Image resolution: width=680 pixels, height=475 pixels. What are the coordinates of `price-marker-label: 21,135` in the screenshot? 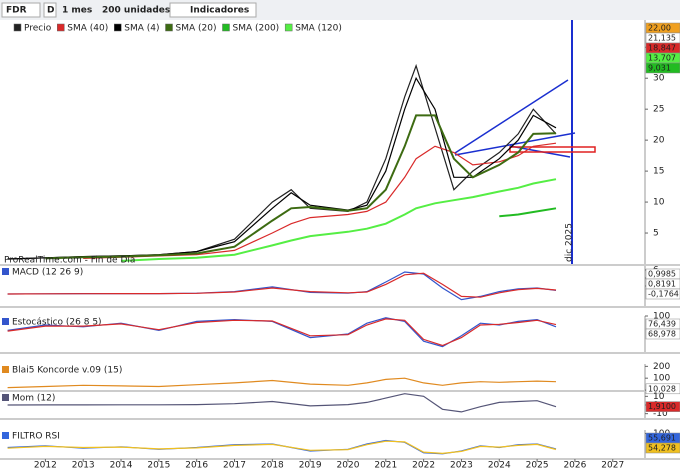 It's located at (662, 38).